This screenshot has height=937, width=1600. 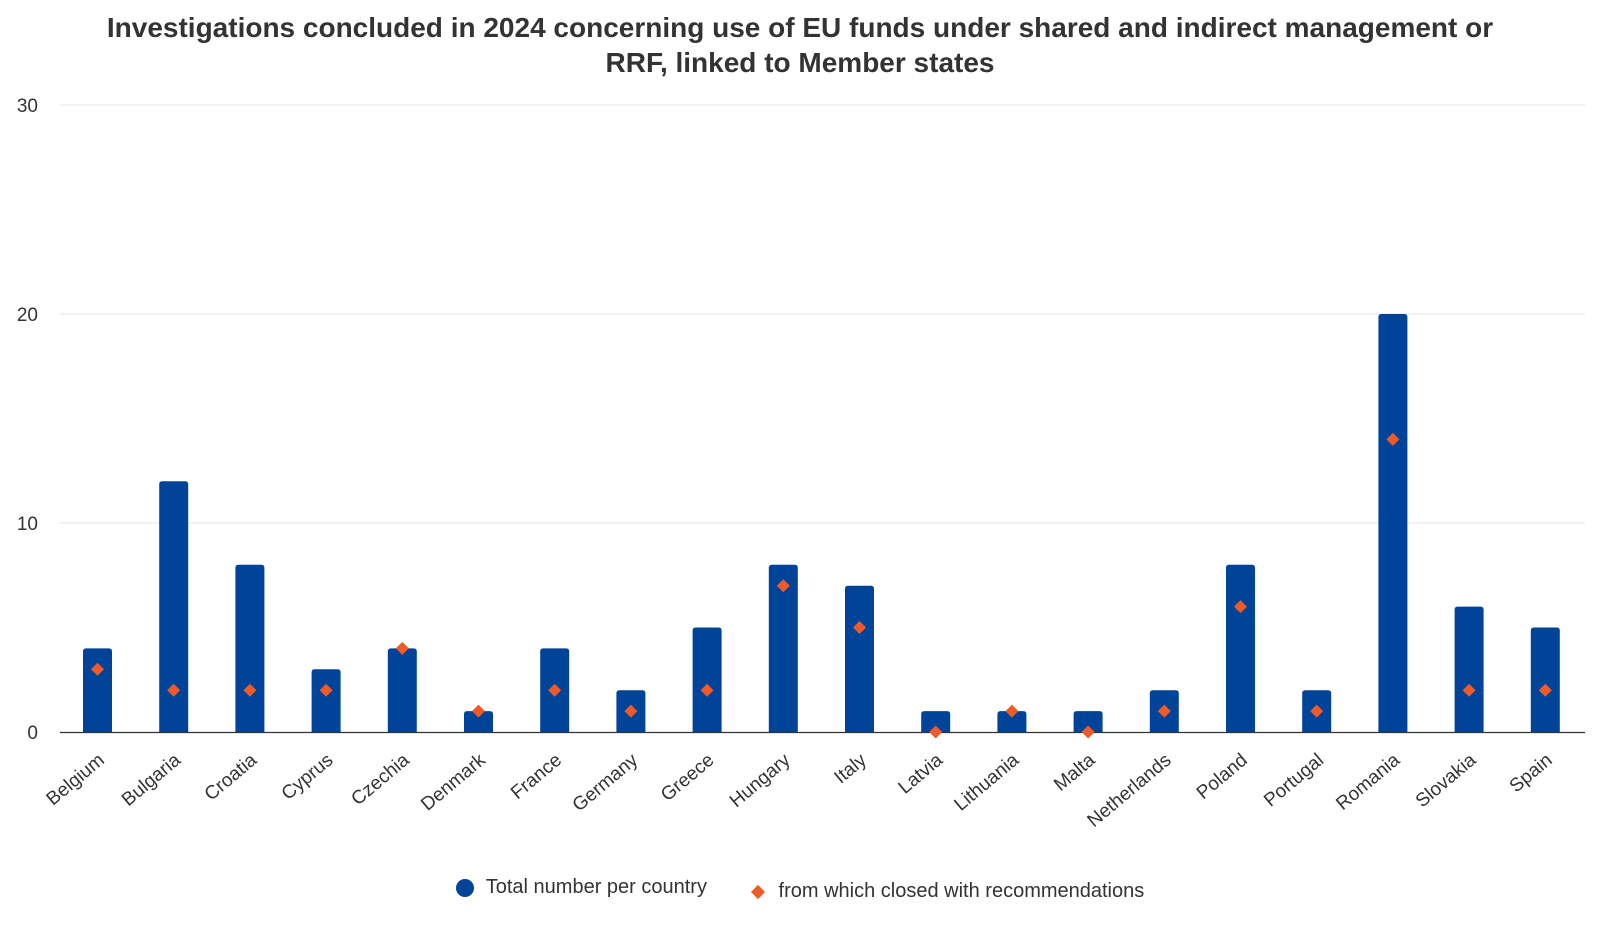 What do you see at coordinates (1393, 523) in the screenshot?
I see `bar-romania` at bounding box center [1393, 523].